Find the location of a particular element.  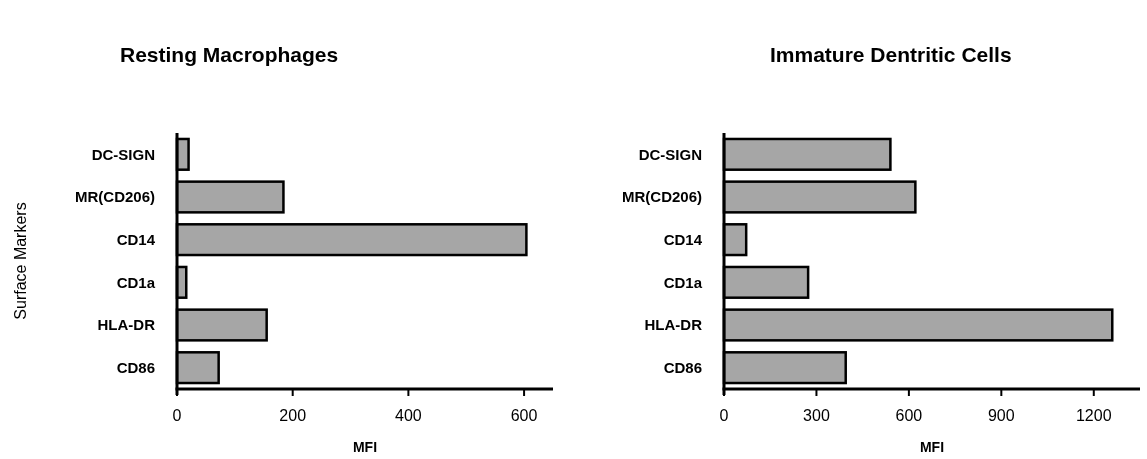

y-axis-title: Surface Markers is located at coordinates (20, 261).